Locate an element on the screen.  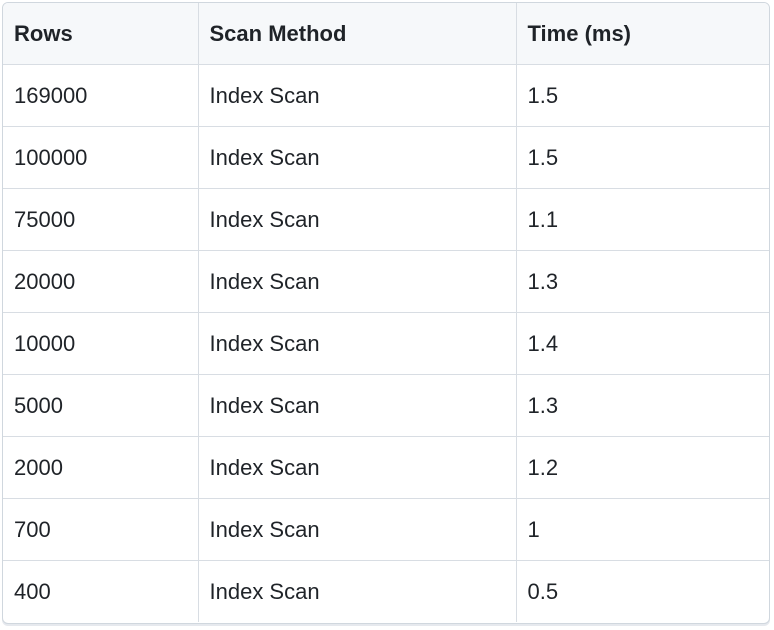
cell-time: 1.4 is located at coordinates (642, 343).